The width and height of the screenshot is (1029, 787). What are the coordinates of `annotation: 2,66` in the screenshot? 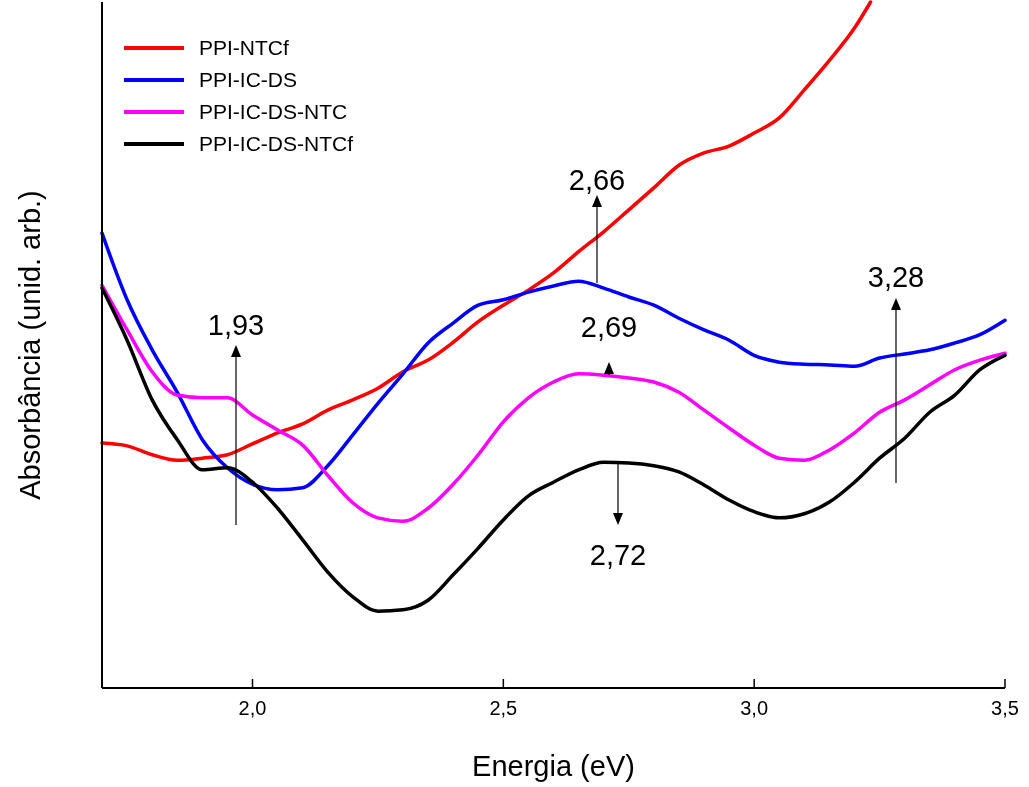 It's located at (597, 180).